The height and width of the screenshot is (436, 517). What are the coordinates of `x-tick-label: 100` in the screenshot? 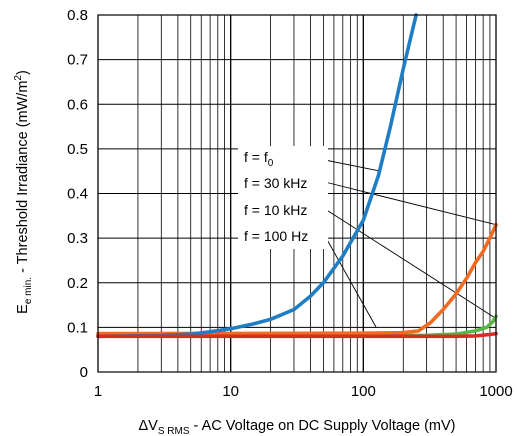 It's located at (363, 391).